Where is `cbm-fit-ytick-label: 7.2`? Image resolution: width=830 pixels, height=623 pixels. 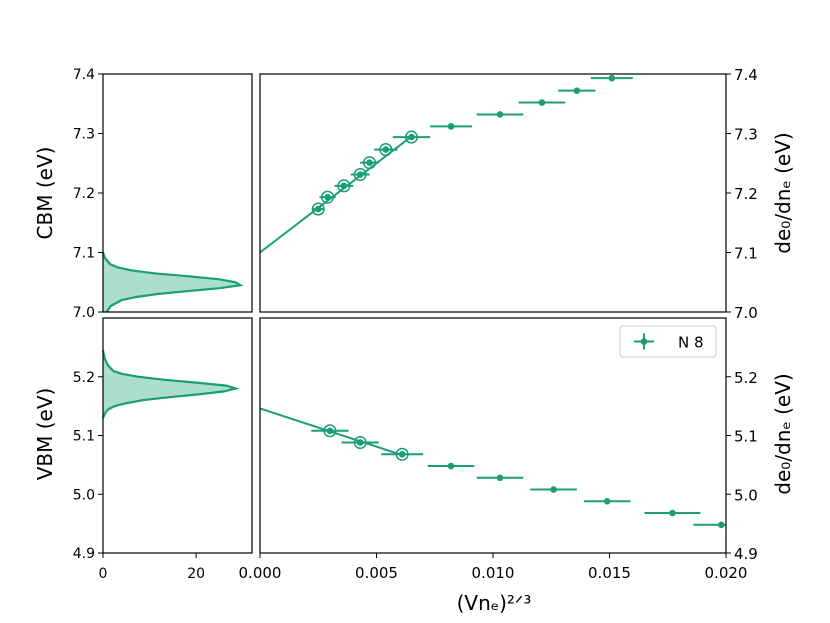 cbm-fit-ytick-label: 7.2 is located at coordinates (746, 194).